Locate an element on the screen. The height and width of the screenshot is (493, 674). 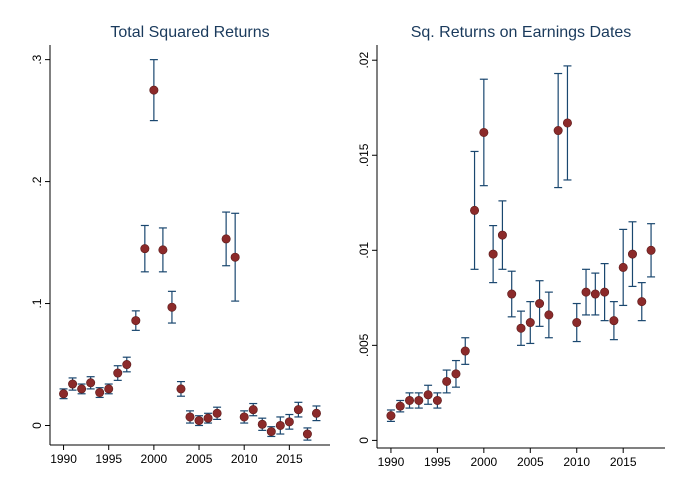
y-tick-label: .2 is located at coordinates (37, 181).